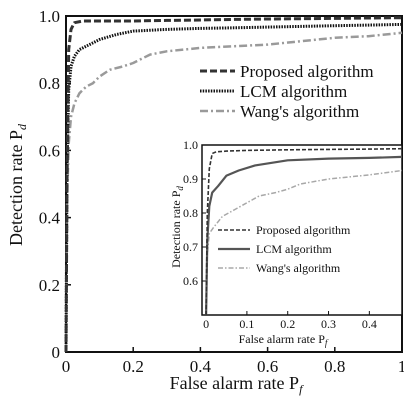  What do you see at coordinates (301, 389) in the screenshot?
I see `x-axis-title-sub: f` at bounding box center [301, 389].